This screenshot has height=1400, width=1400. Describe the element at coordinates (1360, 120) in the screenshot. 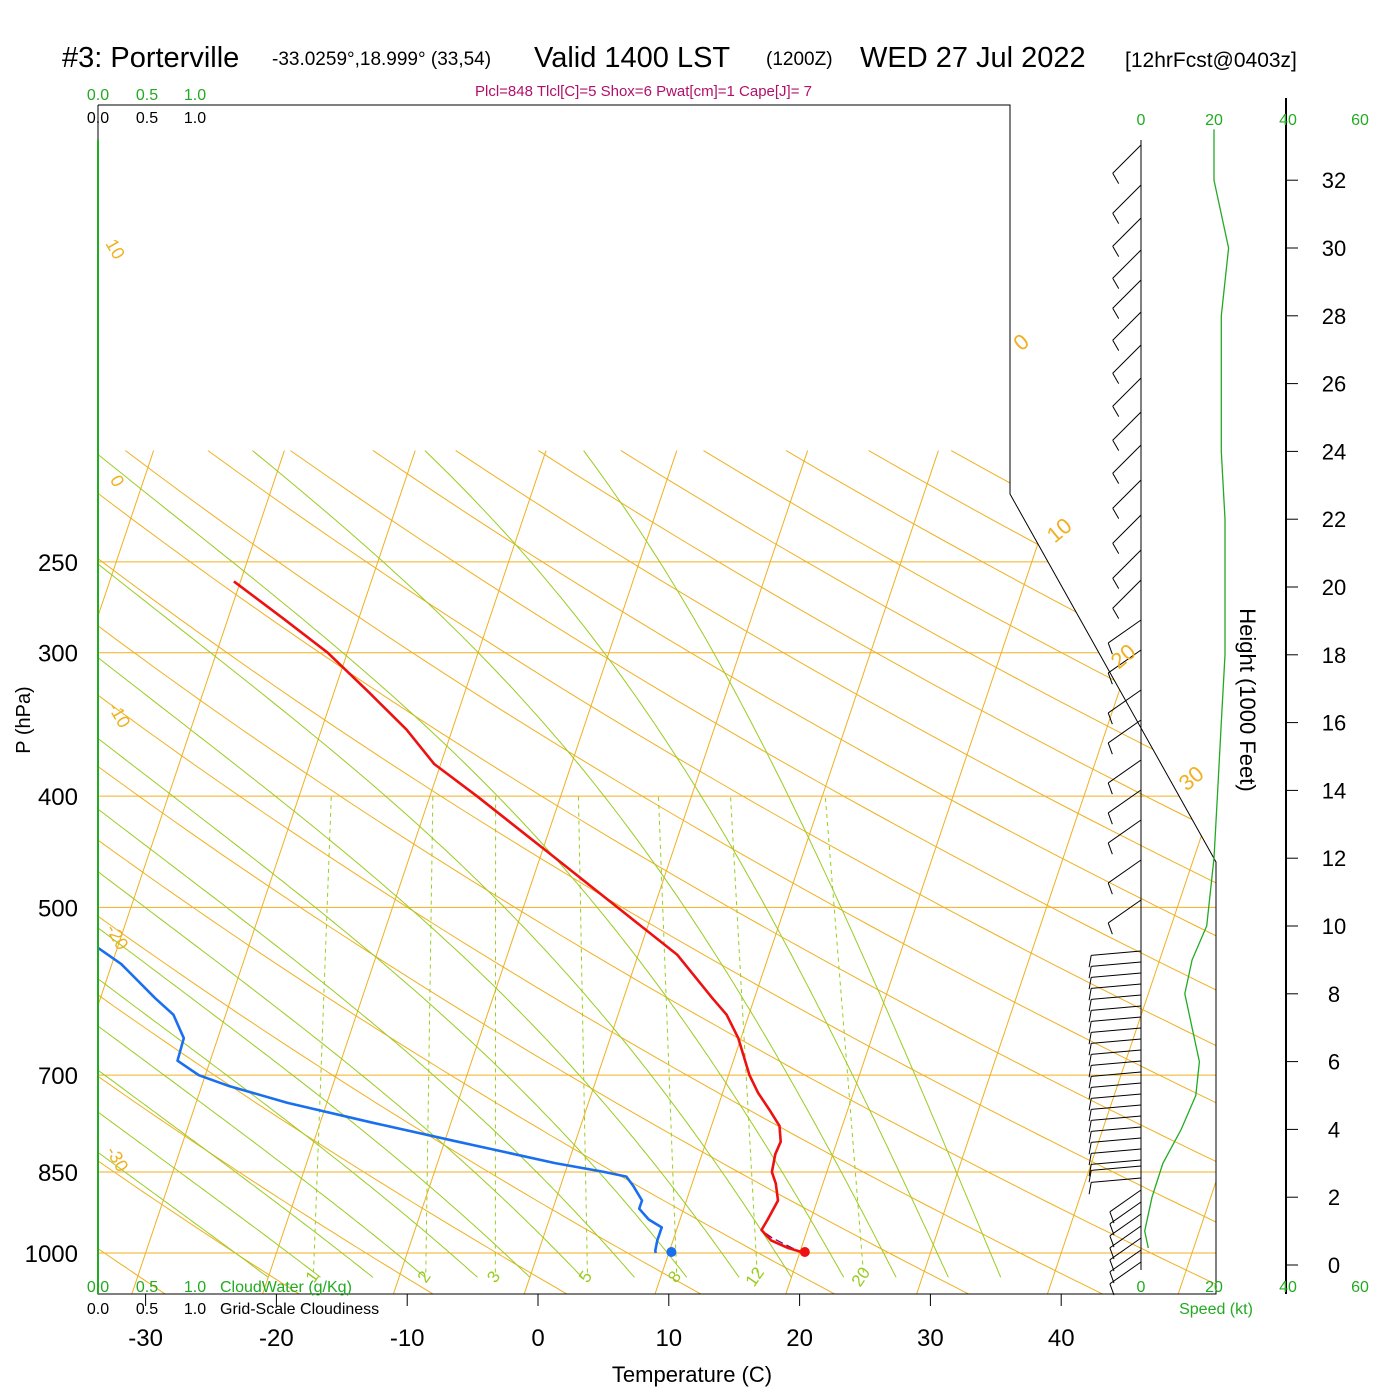

I see `speed-tick-top: 60` at that location.